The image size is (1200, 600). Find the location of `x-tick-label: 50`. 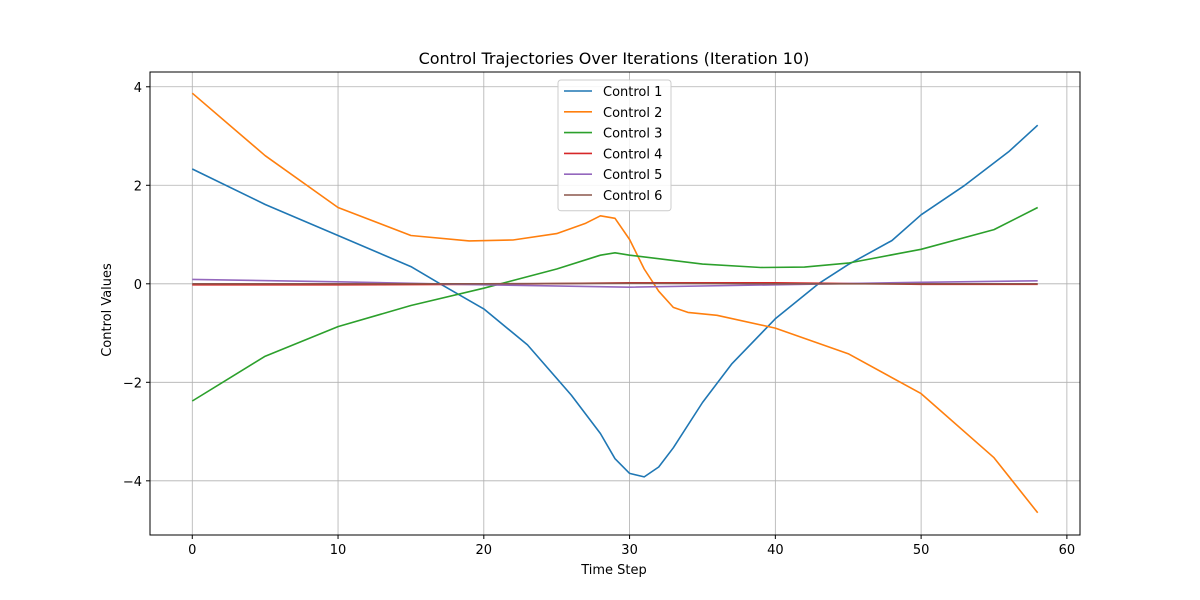

x-tick-label: 50 is located at coordinates (921, 550).